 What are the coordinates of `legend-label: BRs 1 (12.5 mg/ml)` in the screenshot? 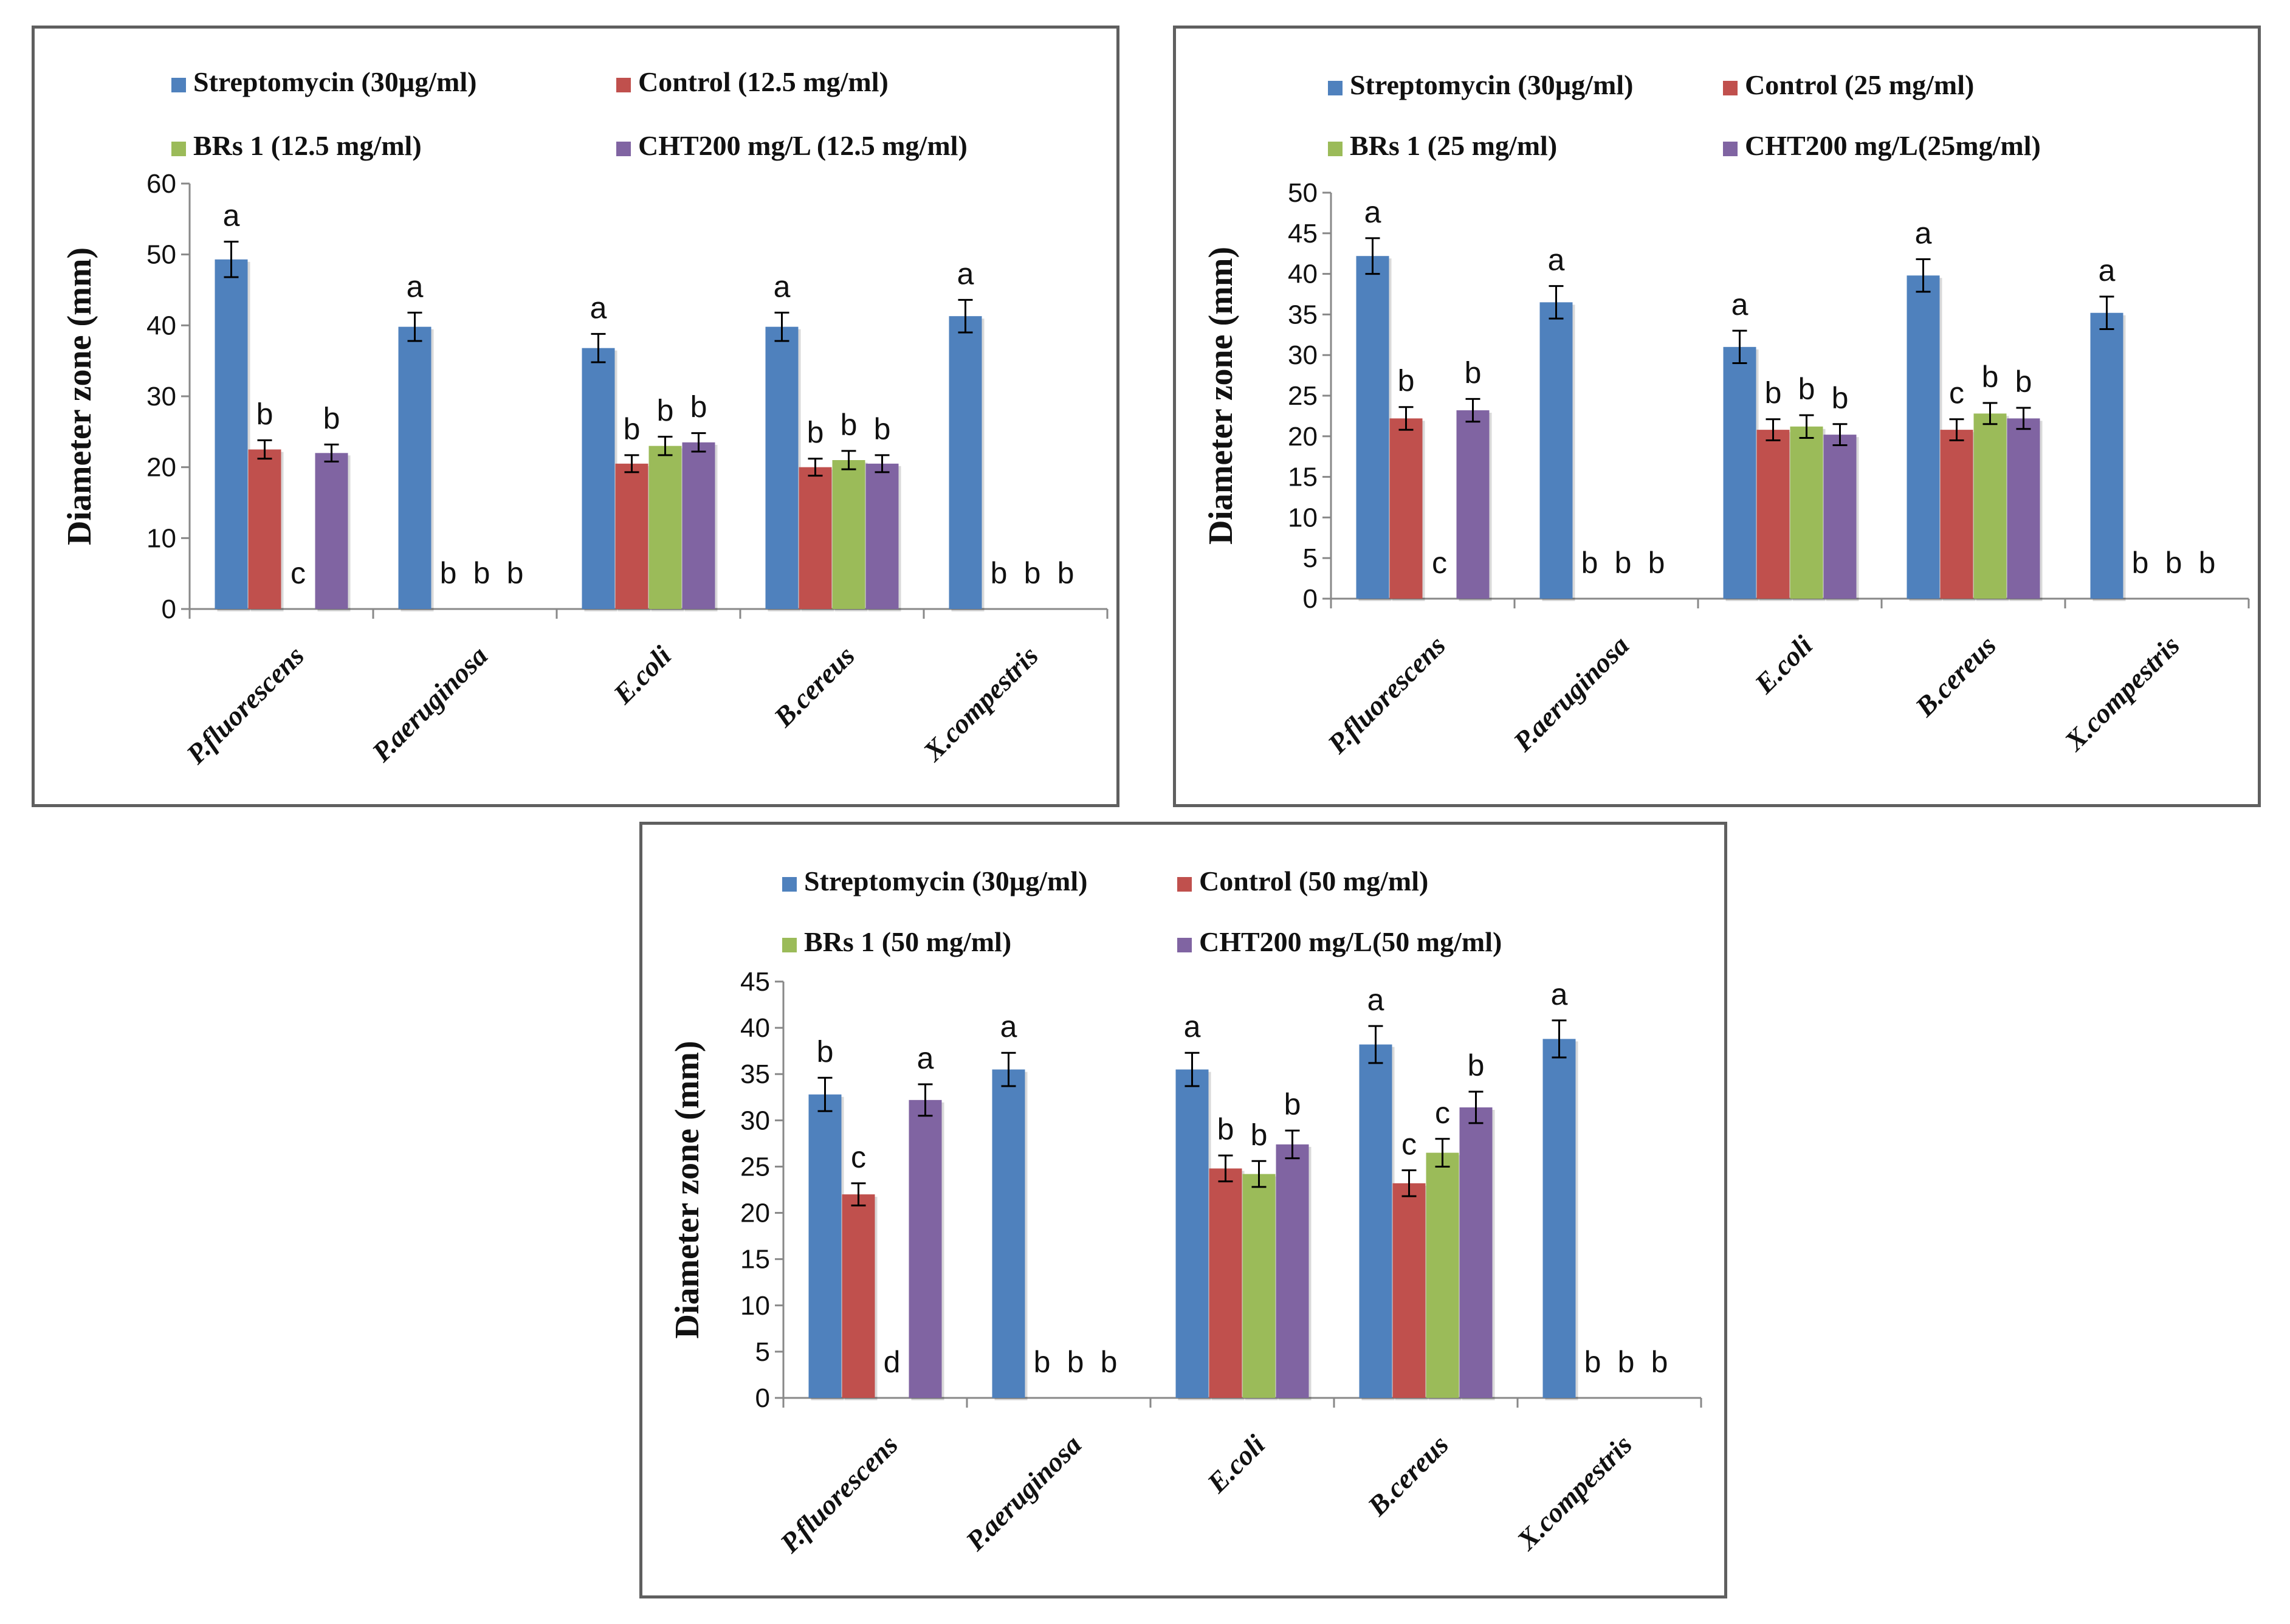 It's located at (308, 145).